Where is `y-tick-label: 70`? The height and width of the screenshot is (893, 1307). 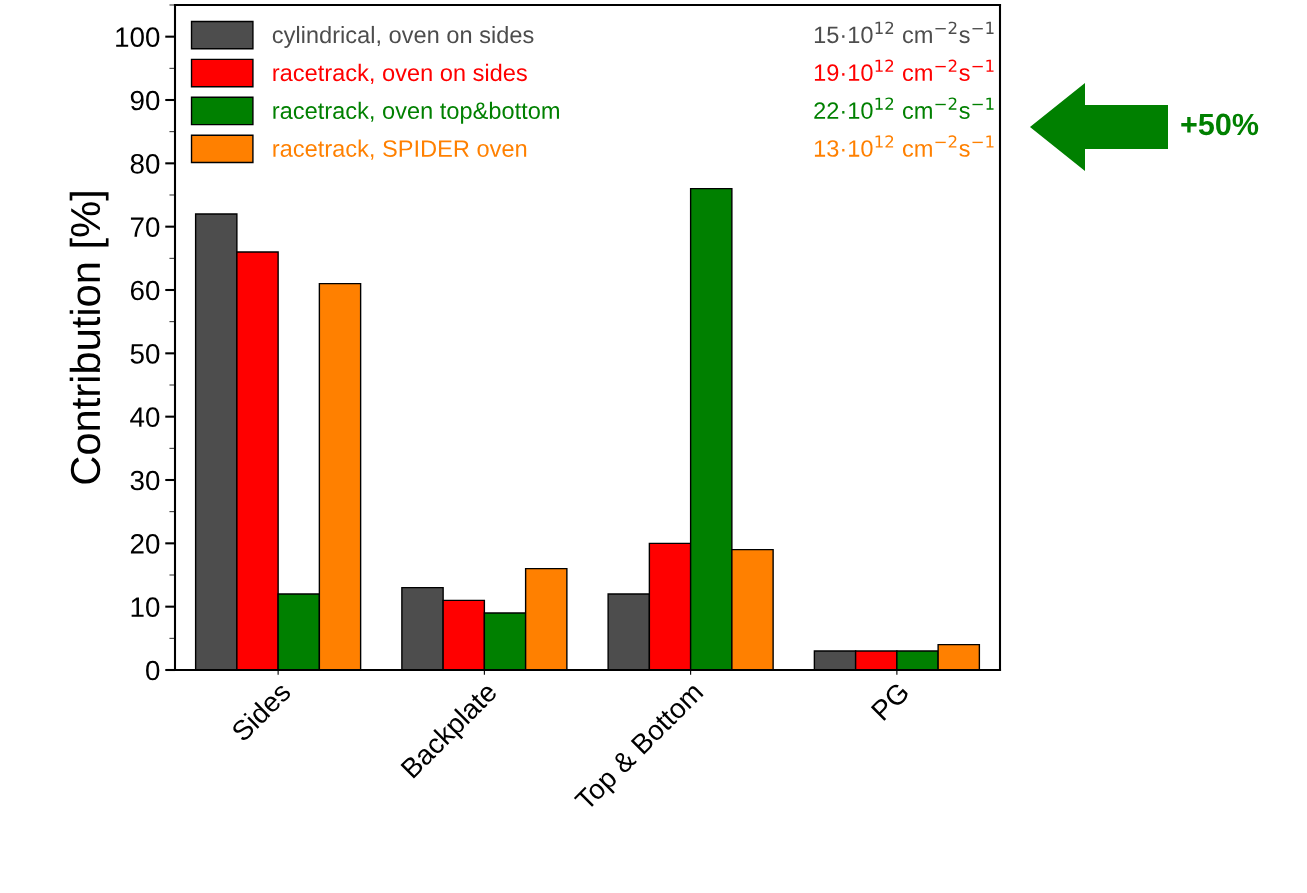 y-tick-label: 70 is located at coordinates (145, 227).